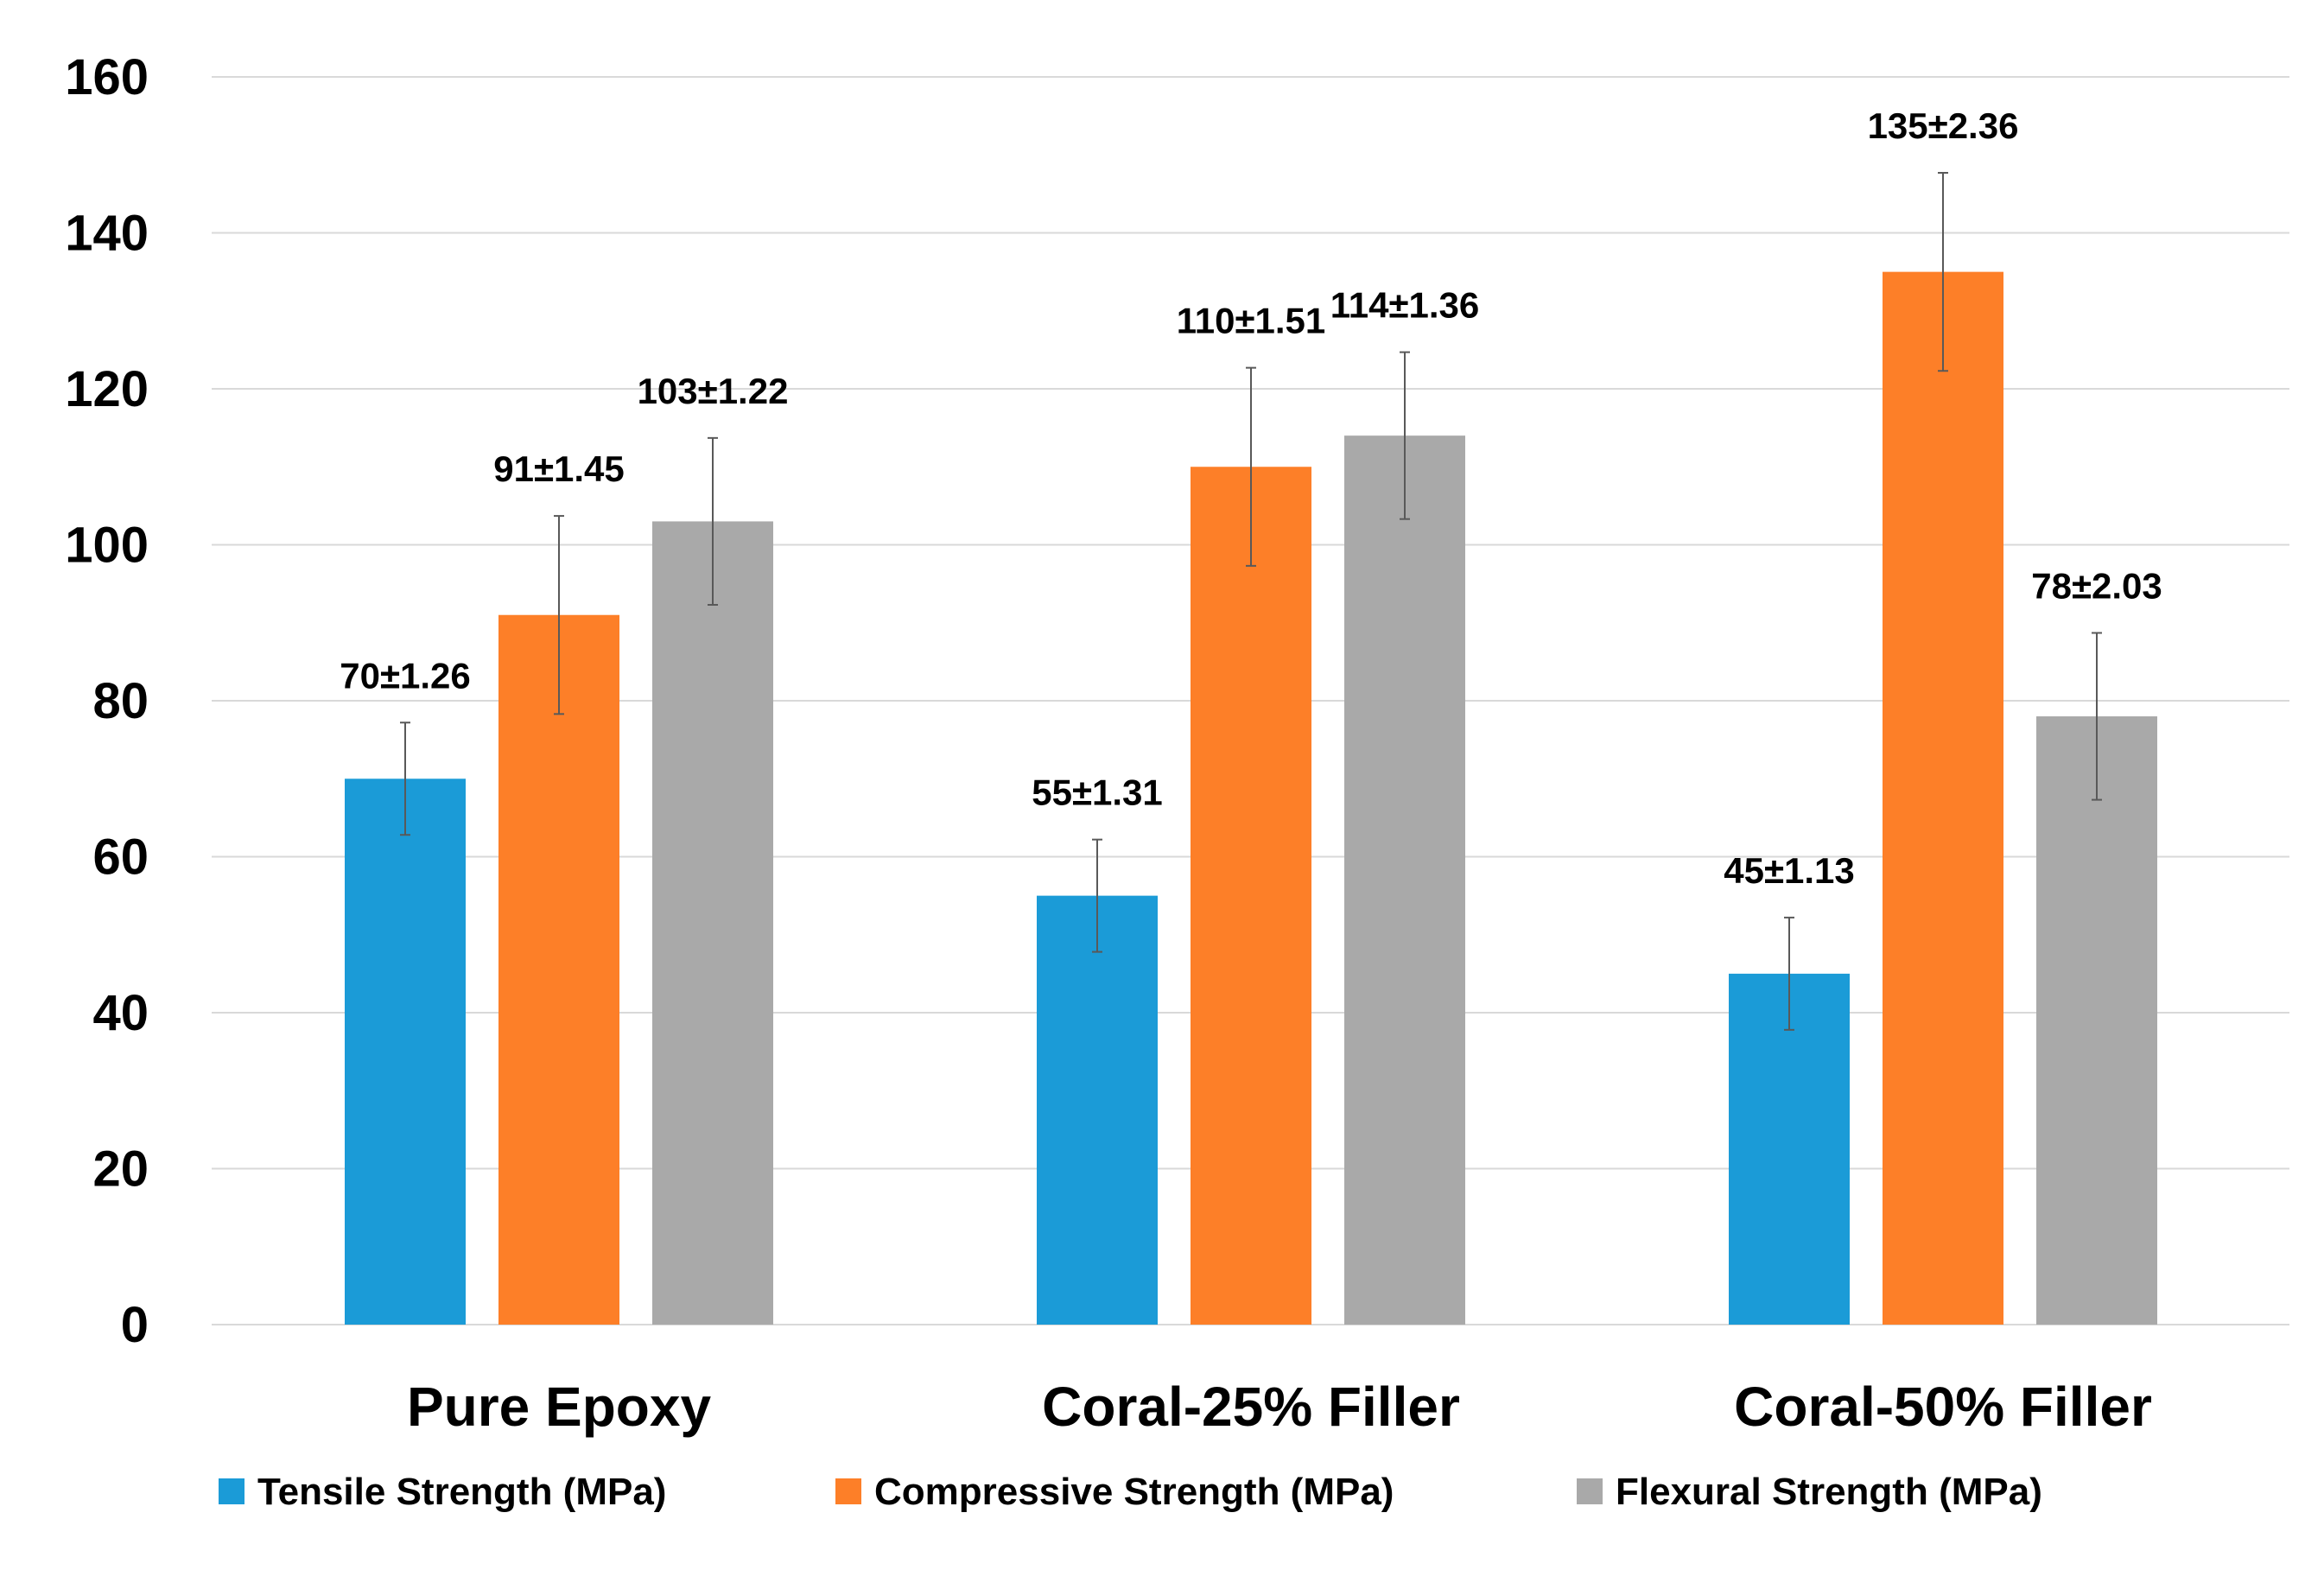 This screenshot has width=2324, height=1570. What do you see at coordinates (1829, 1492) in the screenshot?
I see `legend-label: Flexural Strength (MPa)` at bounding box center [1829, 1492].